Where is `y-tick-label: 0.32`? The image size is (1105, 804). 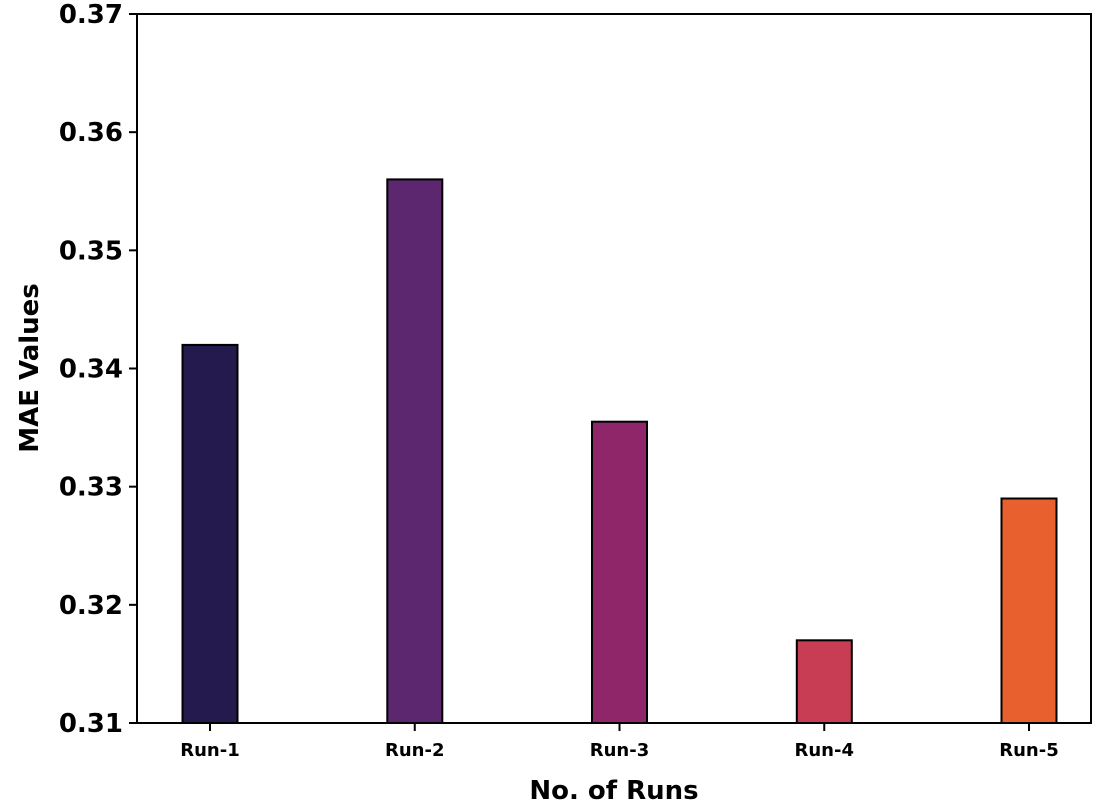
y-tick-label: 0.32 is located at coordinates (91, 606).